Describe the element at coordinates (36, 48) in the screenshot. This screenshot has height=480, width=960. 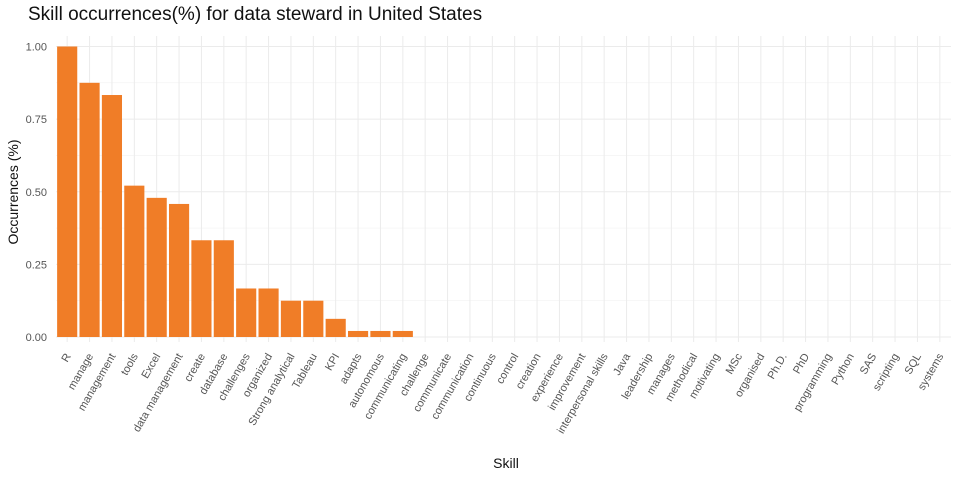
I see `y-tick-label: 1.00` at that location.